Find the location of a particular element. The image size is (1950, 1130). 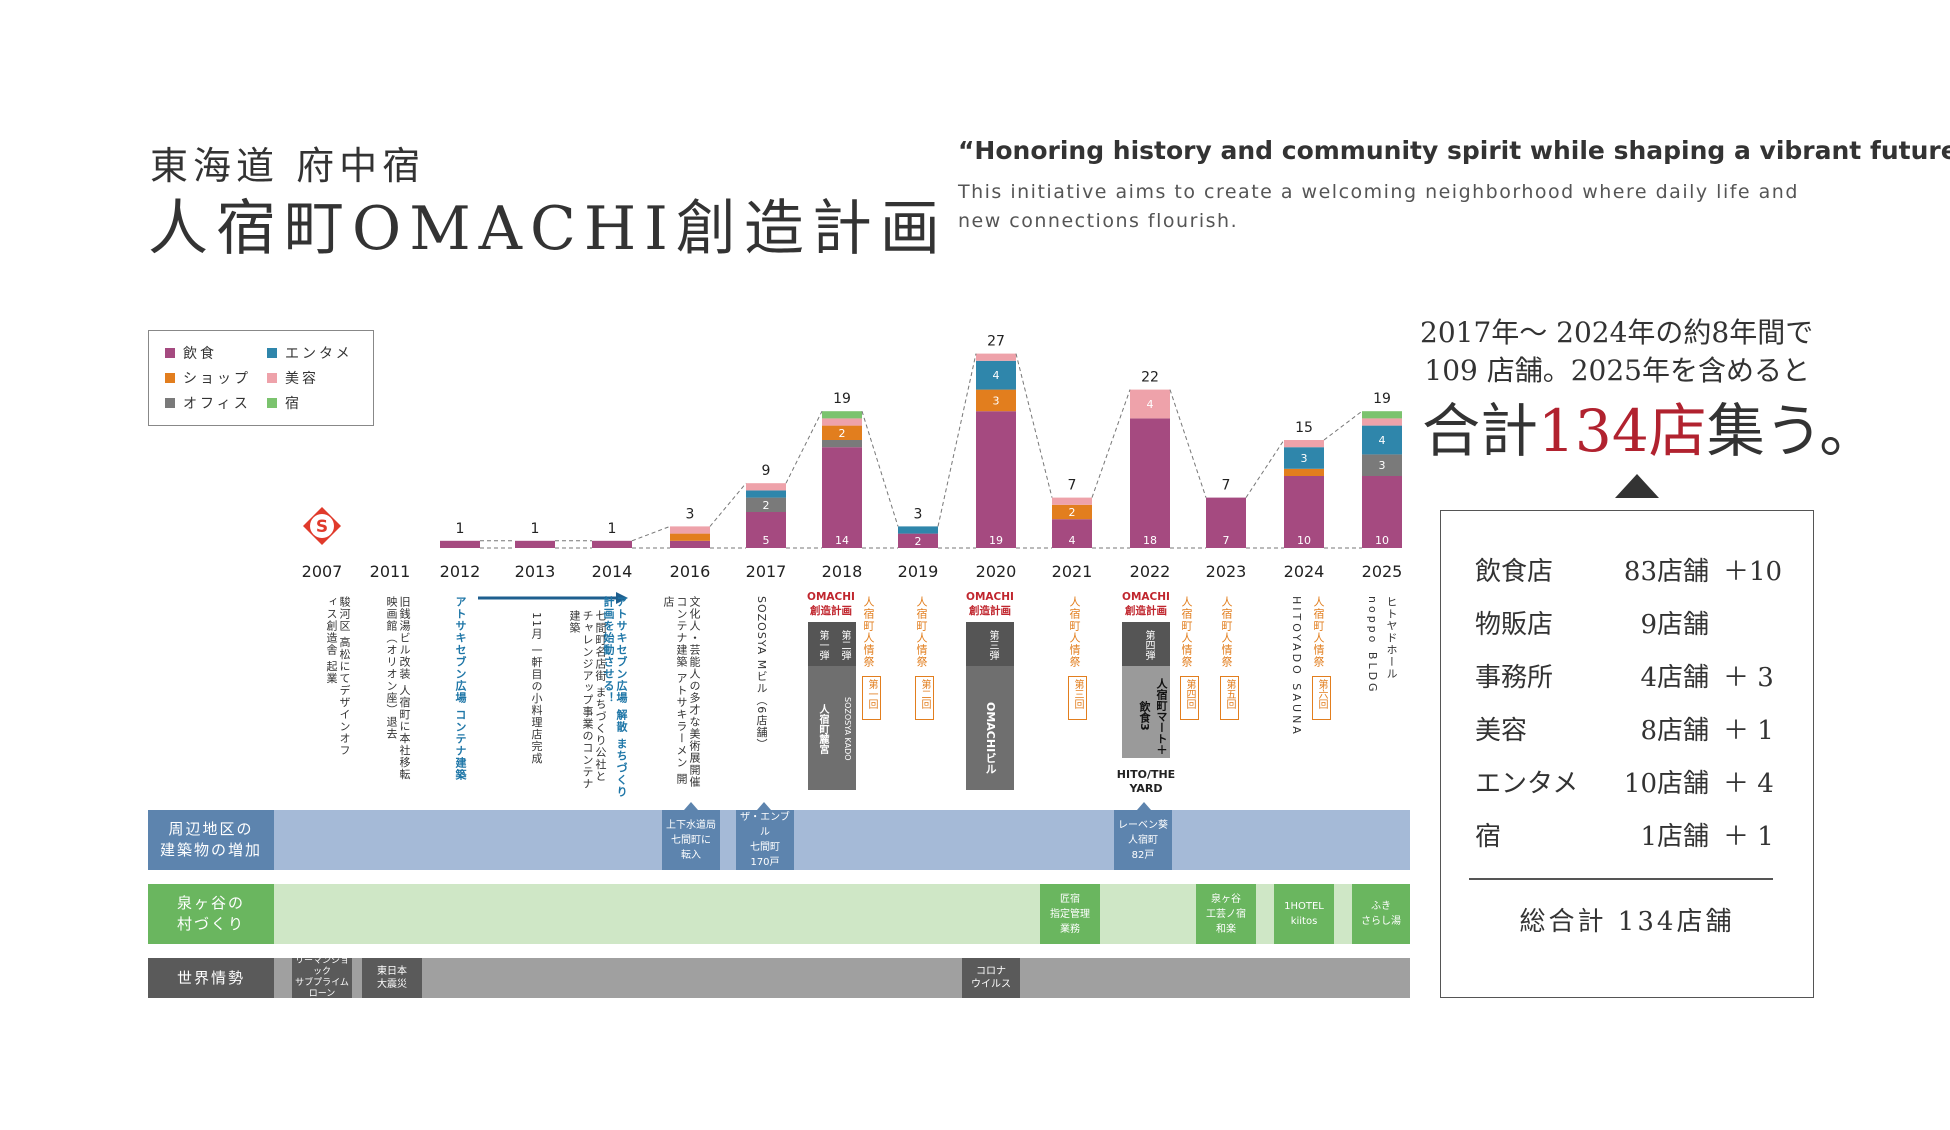

bar-segment-2013-飲食 is located at coordinates (535, 544).